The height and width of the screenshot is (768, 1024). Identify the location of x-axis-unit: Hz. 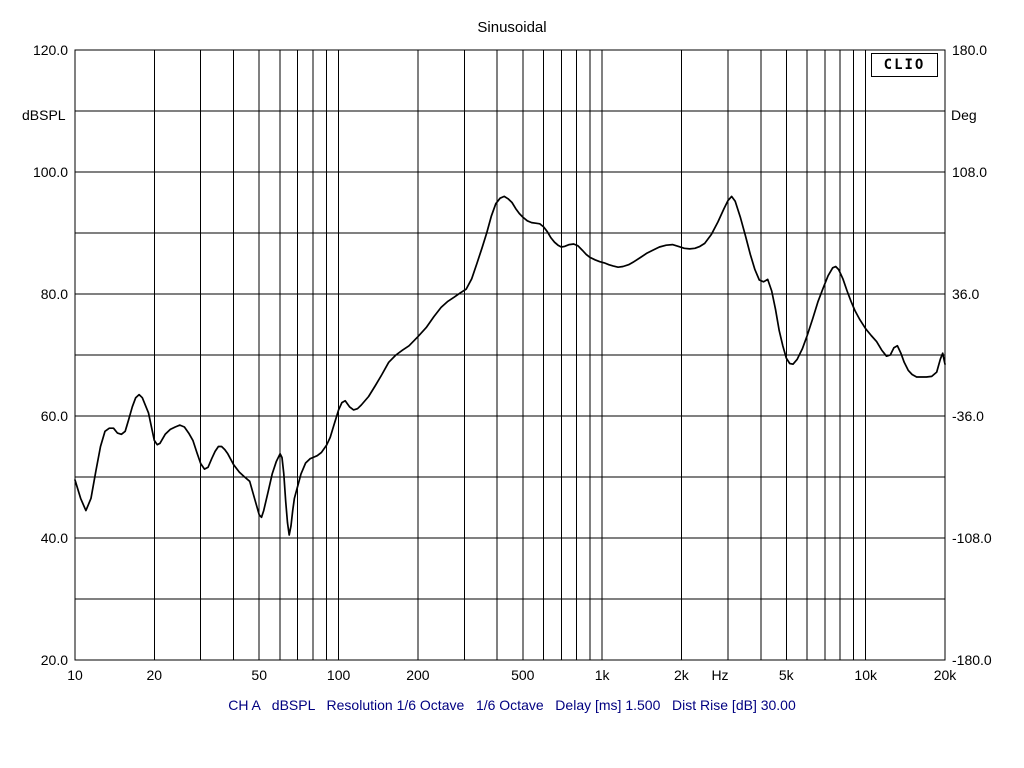
(719, 675).